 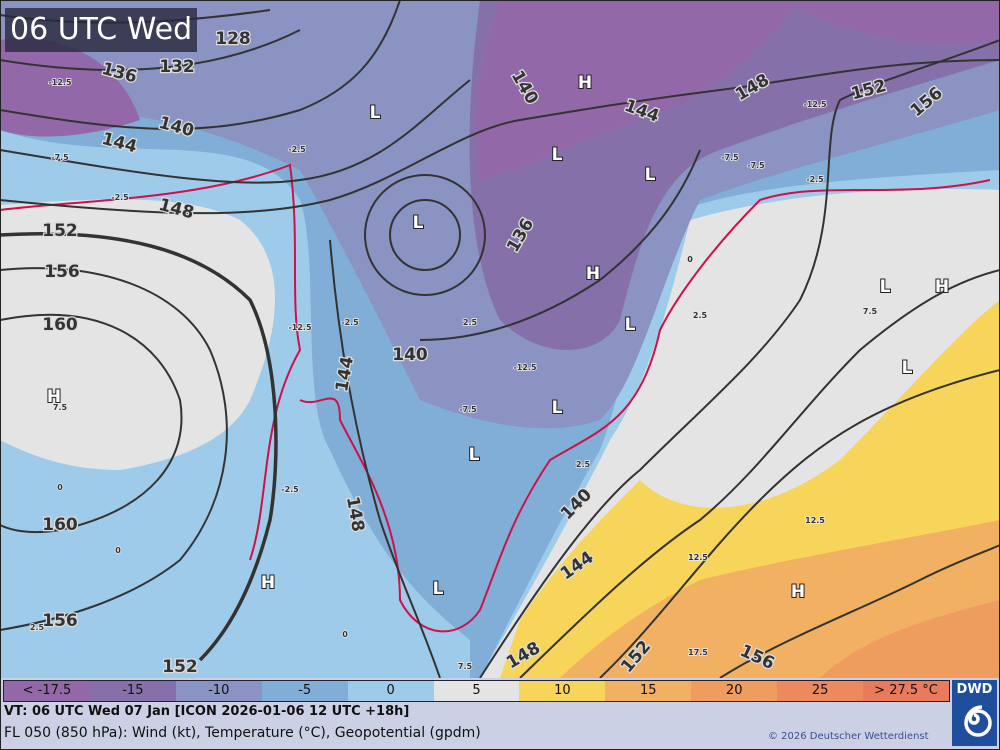 I want to click on dwd-logo: DWD, so click(x=974, y=713).